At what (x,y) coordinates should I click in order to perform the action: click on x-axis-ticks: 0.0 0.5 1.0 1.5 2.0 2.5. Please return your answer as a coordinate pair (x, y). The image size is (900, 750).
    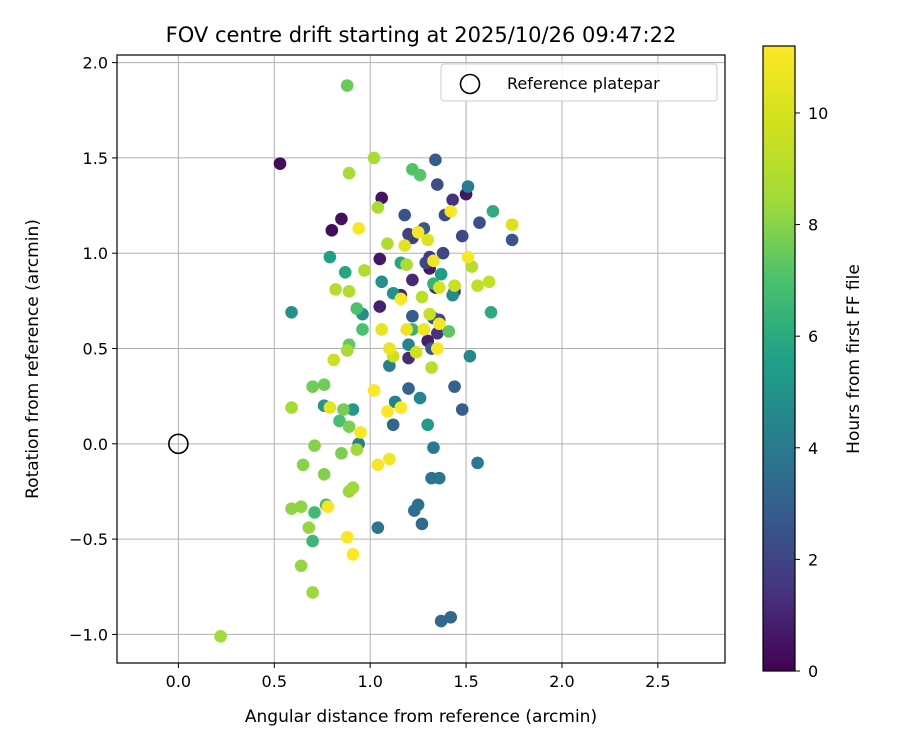
    Looking at the image, I should click on (418, 677).